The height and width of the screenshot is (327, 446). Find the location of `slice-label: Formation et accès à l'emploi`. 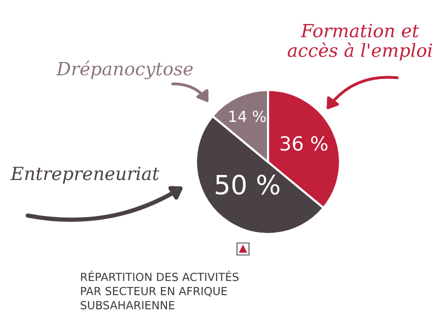

slice-label: Formation et accès à l'emploi is located at coordinates (360, 42).